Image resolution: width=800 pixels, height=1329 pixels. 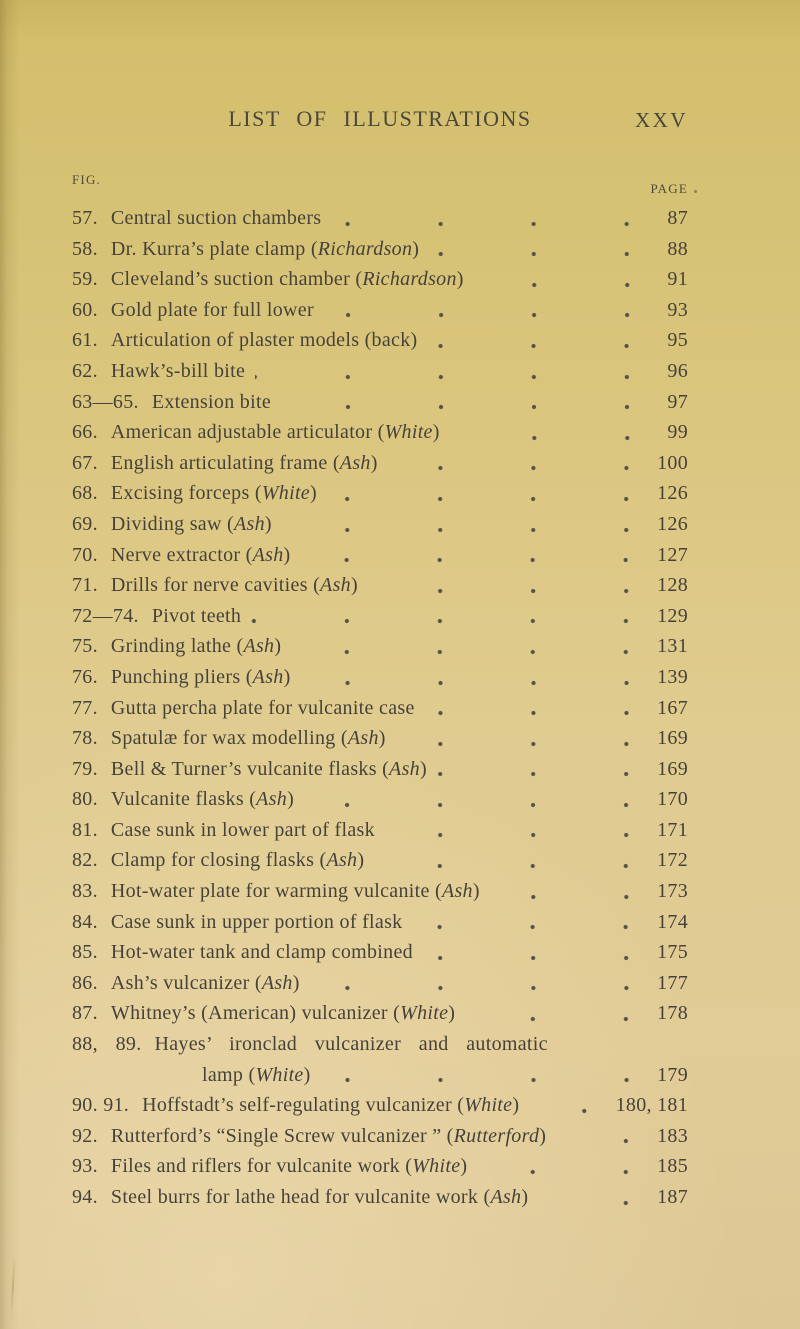 What do you see at coordinates (85, 768) in the screenshot?
I see `fig-number: 79.` at bounding box center [85, 768].